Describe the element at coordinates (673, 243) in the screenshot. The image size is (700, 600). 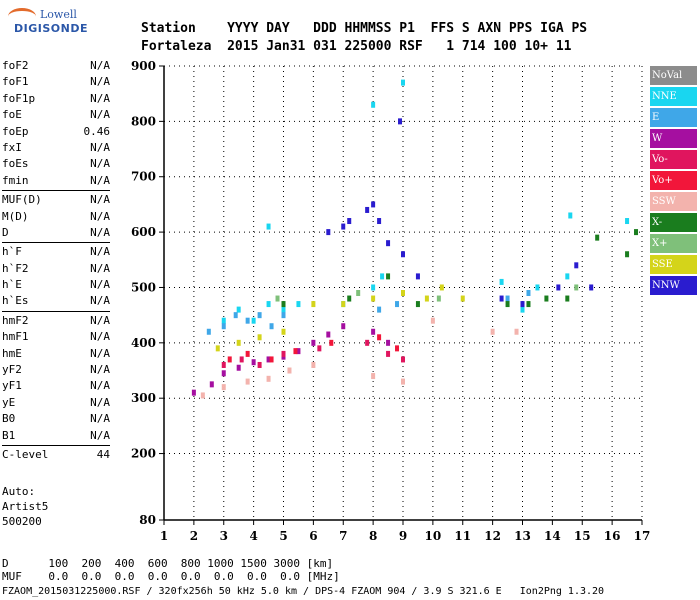
I see `legend-item-x-: X+` at that location.